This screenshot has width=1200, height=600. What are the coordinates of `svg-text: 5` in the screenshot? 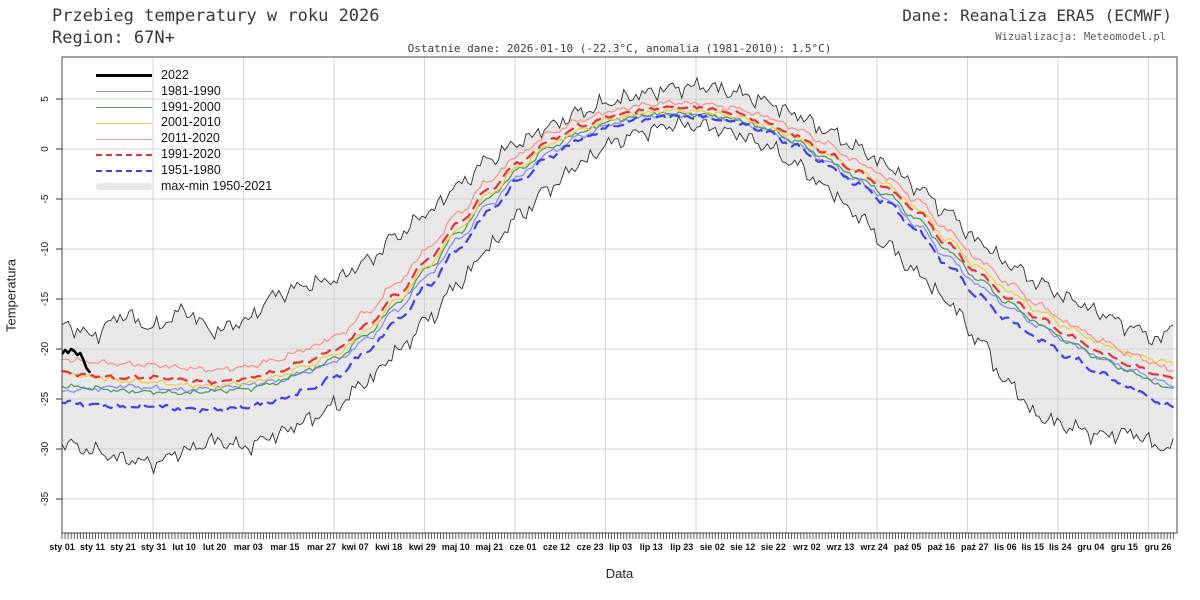 It's located at (45, 99).